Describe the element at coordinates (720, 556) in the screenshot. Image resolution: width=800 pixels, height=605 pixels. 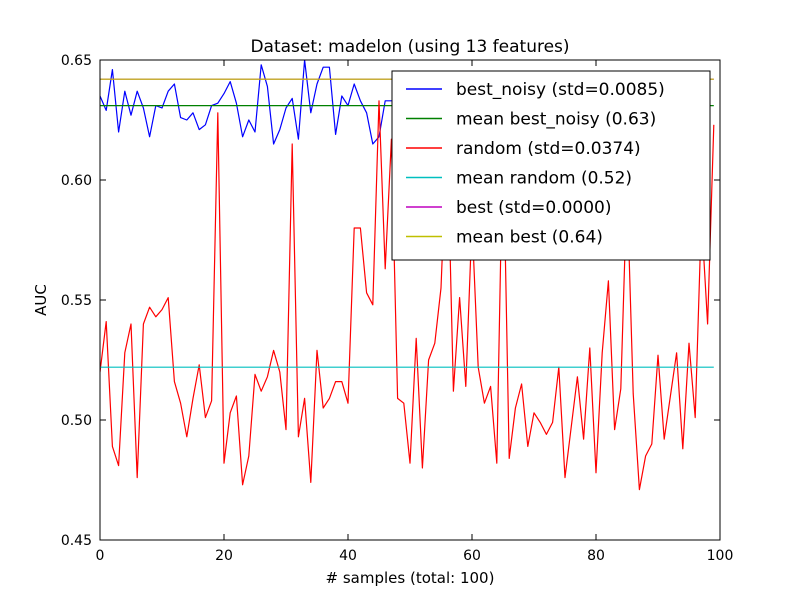
I see `x-tick-label: 100` at that location.